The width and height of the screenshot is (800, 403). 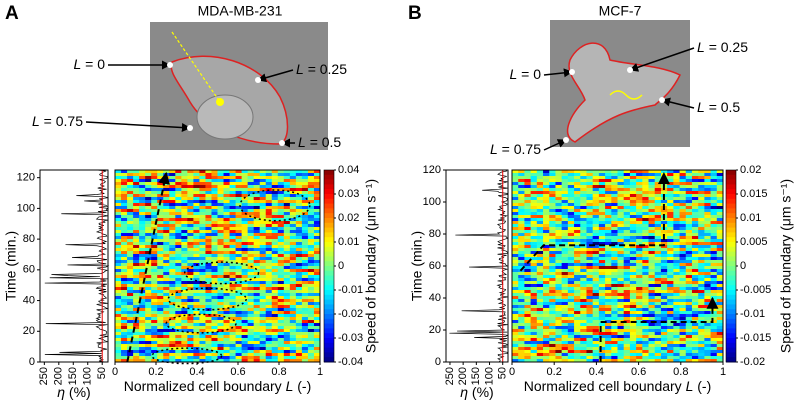 I want to click on marker-symbol: L, so click(x=77, y=64).